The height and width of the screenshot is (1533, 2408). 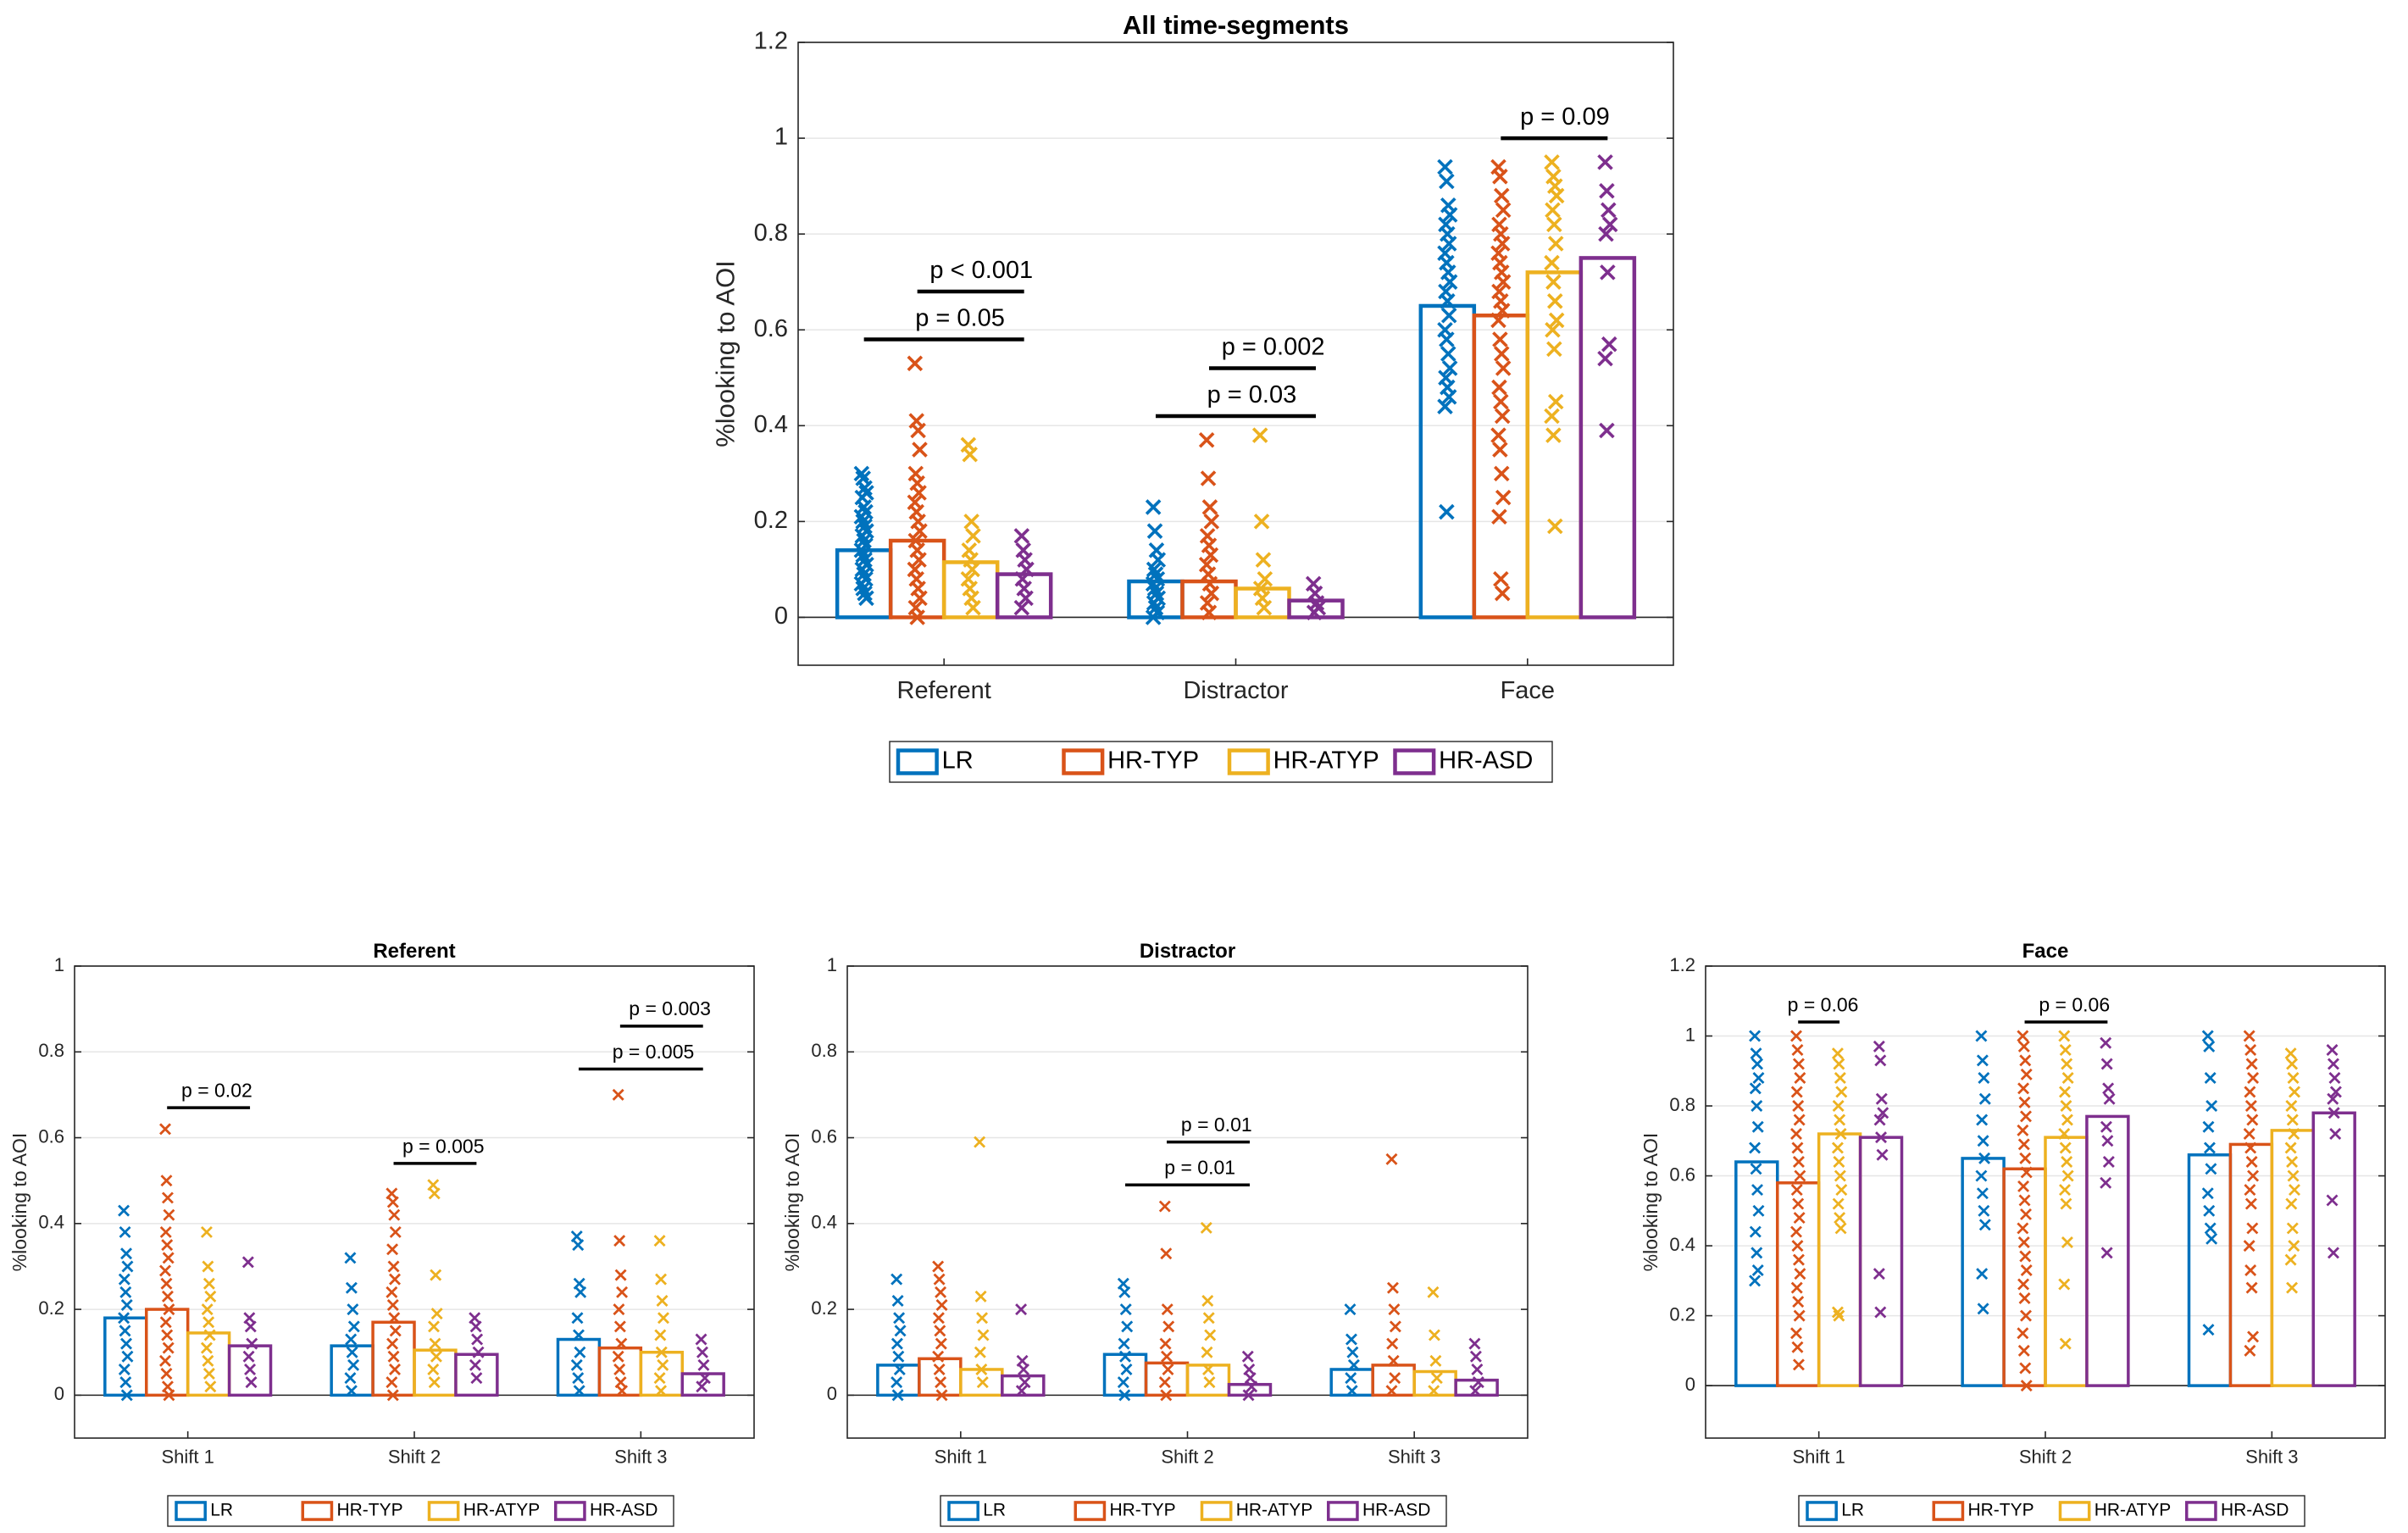 What do you see at coordinates (771, 329) in the screenshot?
I see `y-tick-label: 0.6` at bounding box center [771, 329].